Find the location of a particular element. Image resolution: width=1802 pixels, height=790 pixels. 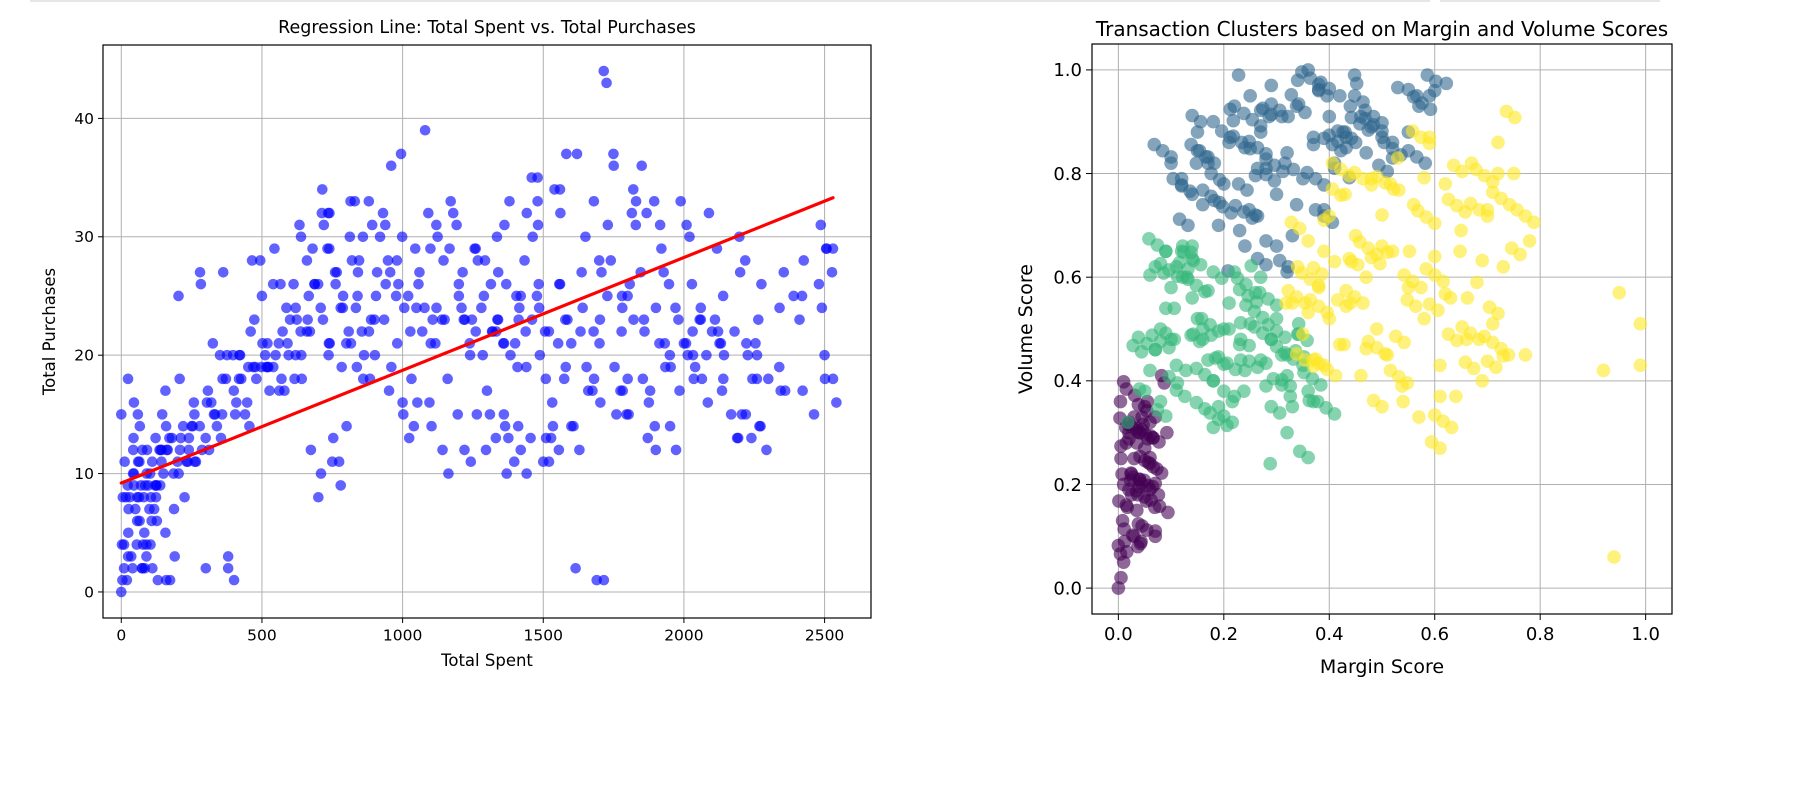

chart2-ytick-label: 0.8 is located at coordinates (1067, 174).